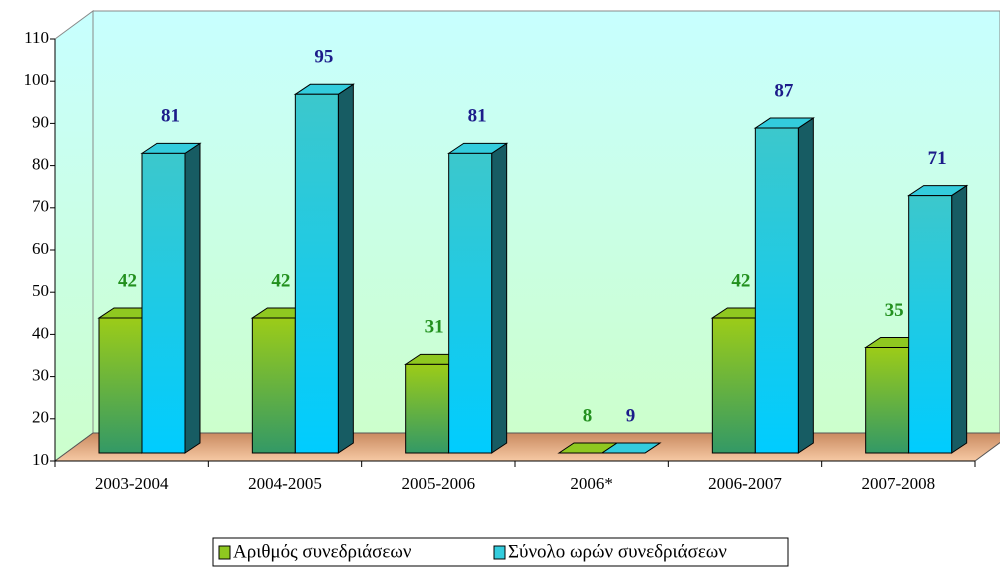  Describe the element at coordinates (591, 483) in the screenshot. I see `x-tick-label: 2006*` at that location.